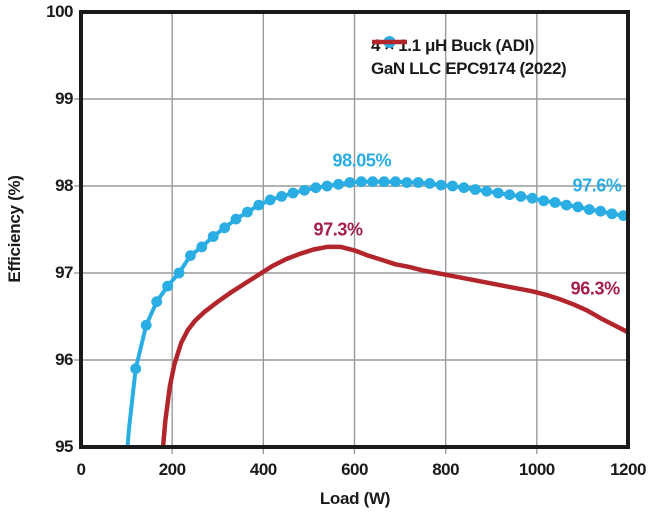  Describe the element at coordinates (453, 45) in the screenshot. I see `legend-label-buck: 4 × 1.1 μH Buck (ADI)` at that location.